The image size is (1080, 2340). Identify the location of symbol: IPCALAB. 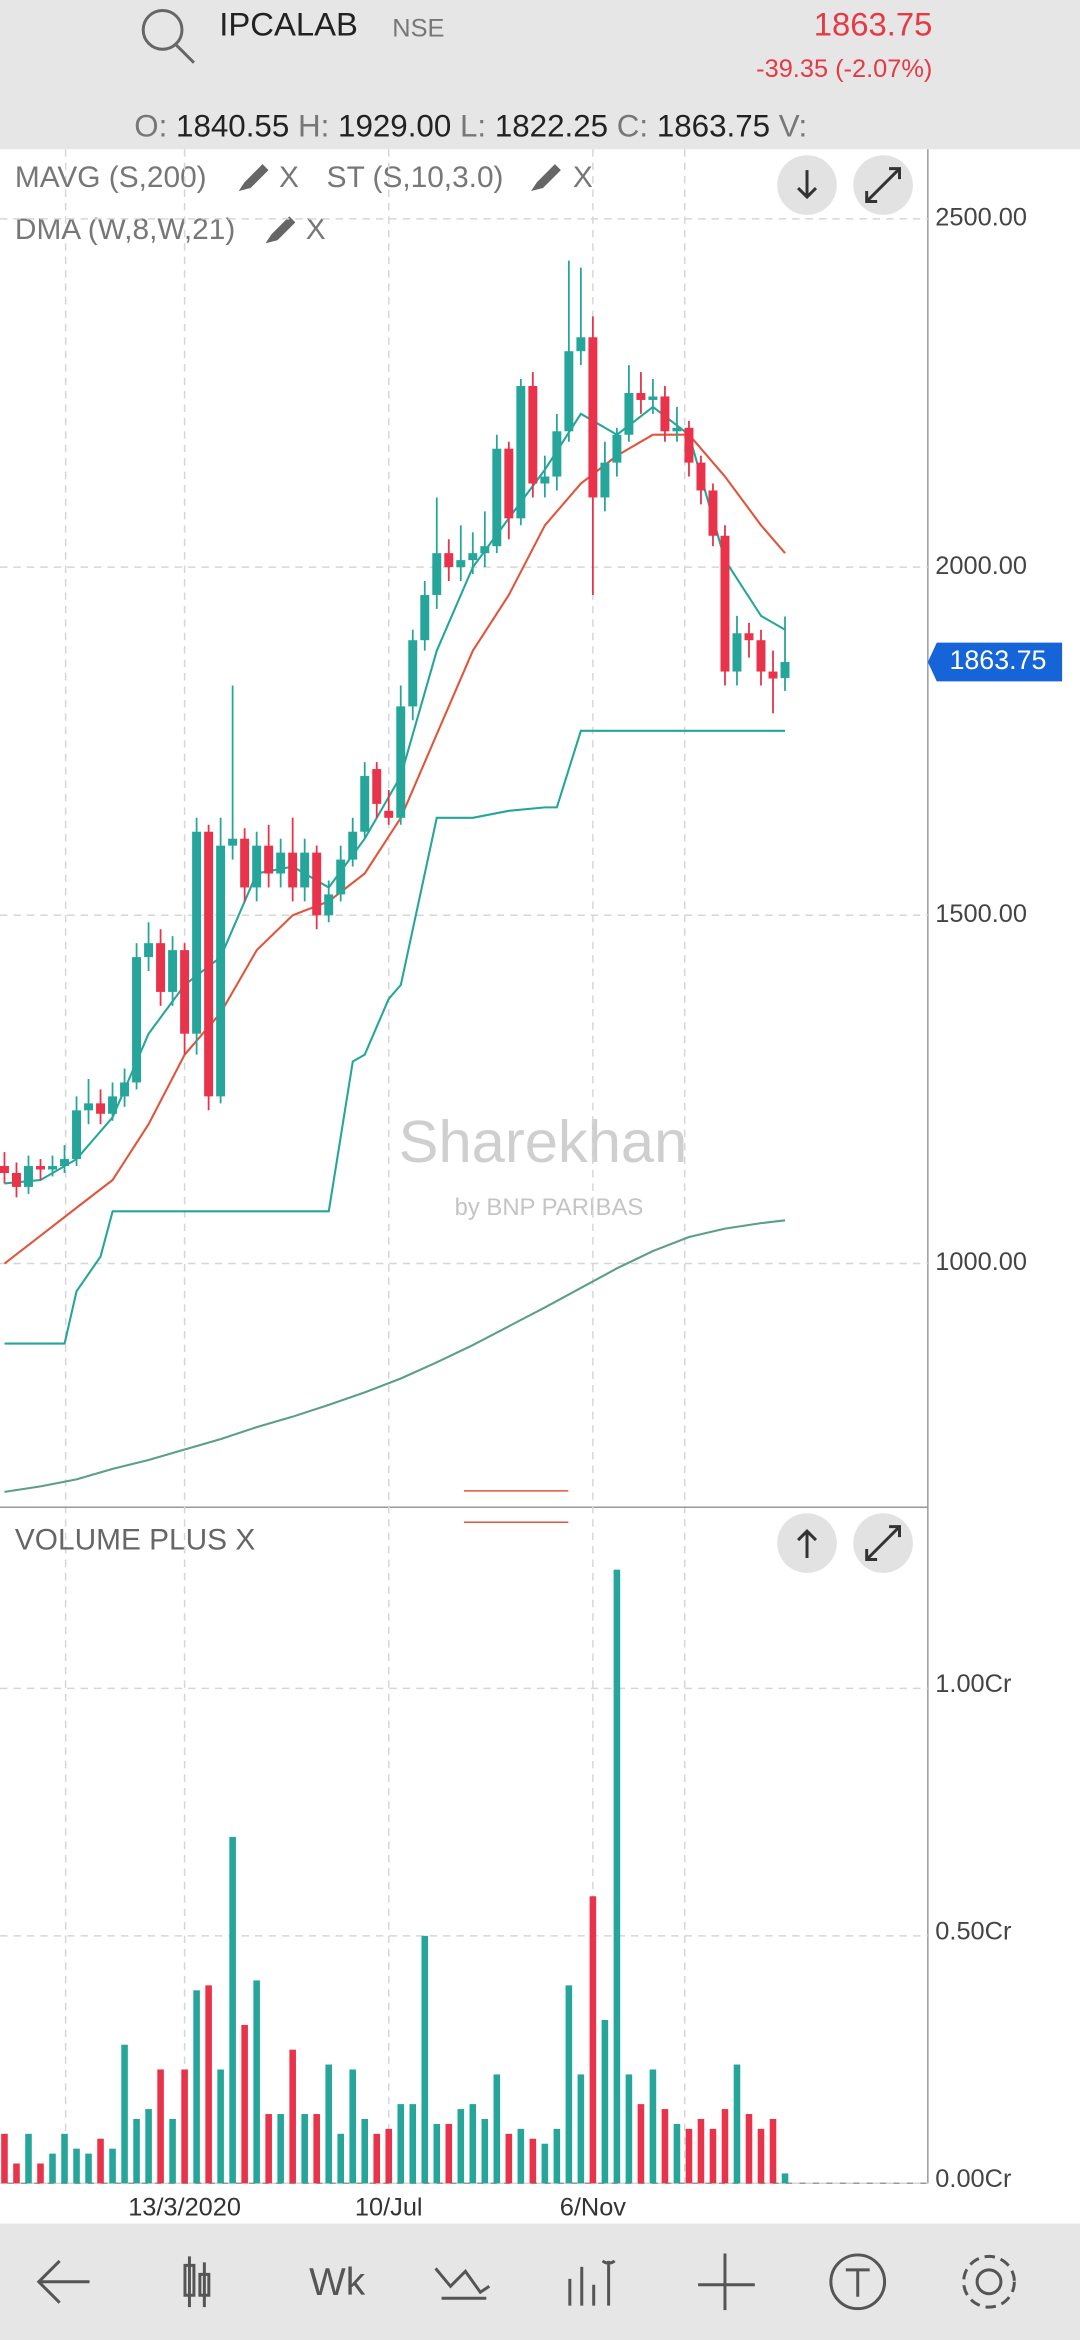
(288, 24).